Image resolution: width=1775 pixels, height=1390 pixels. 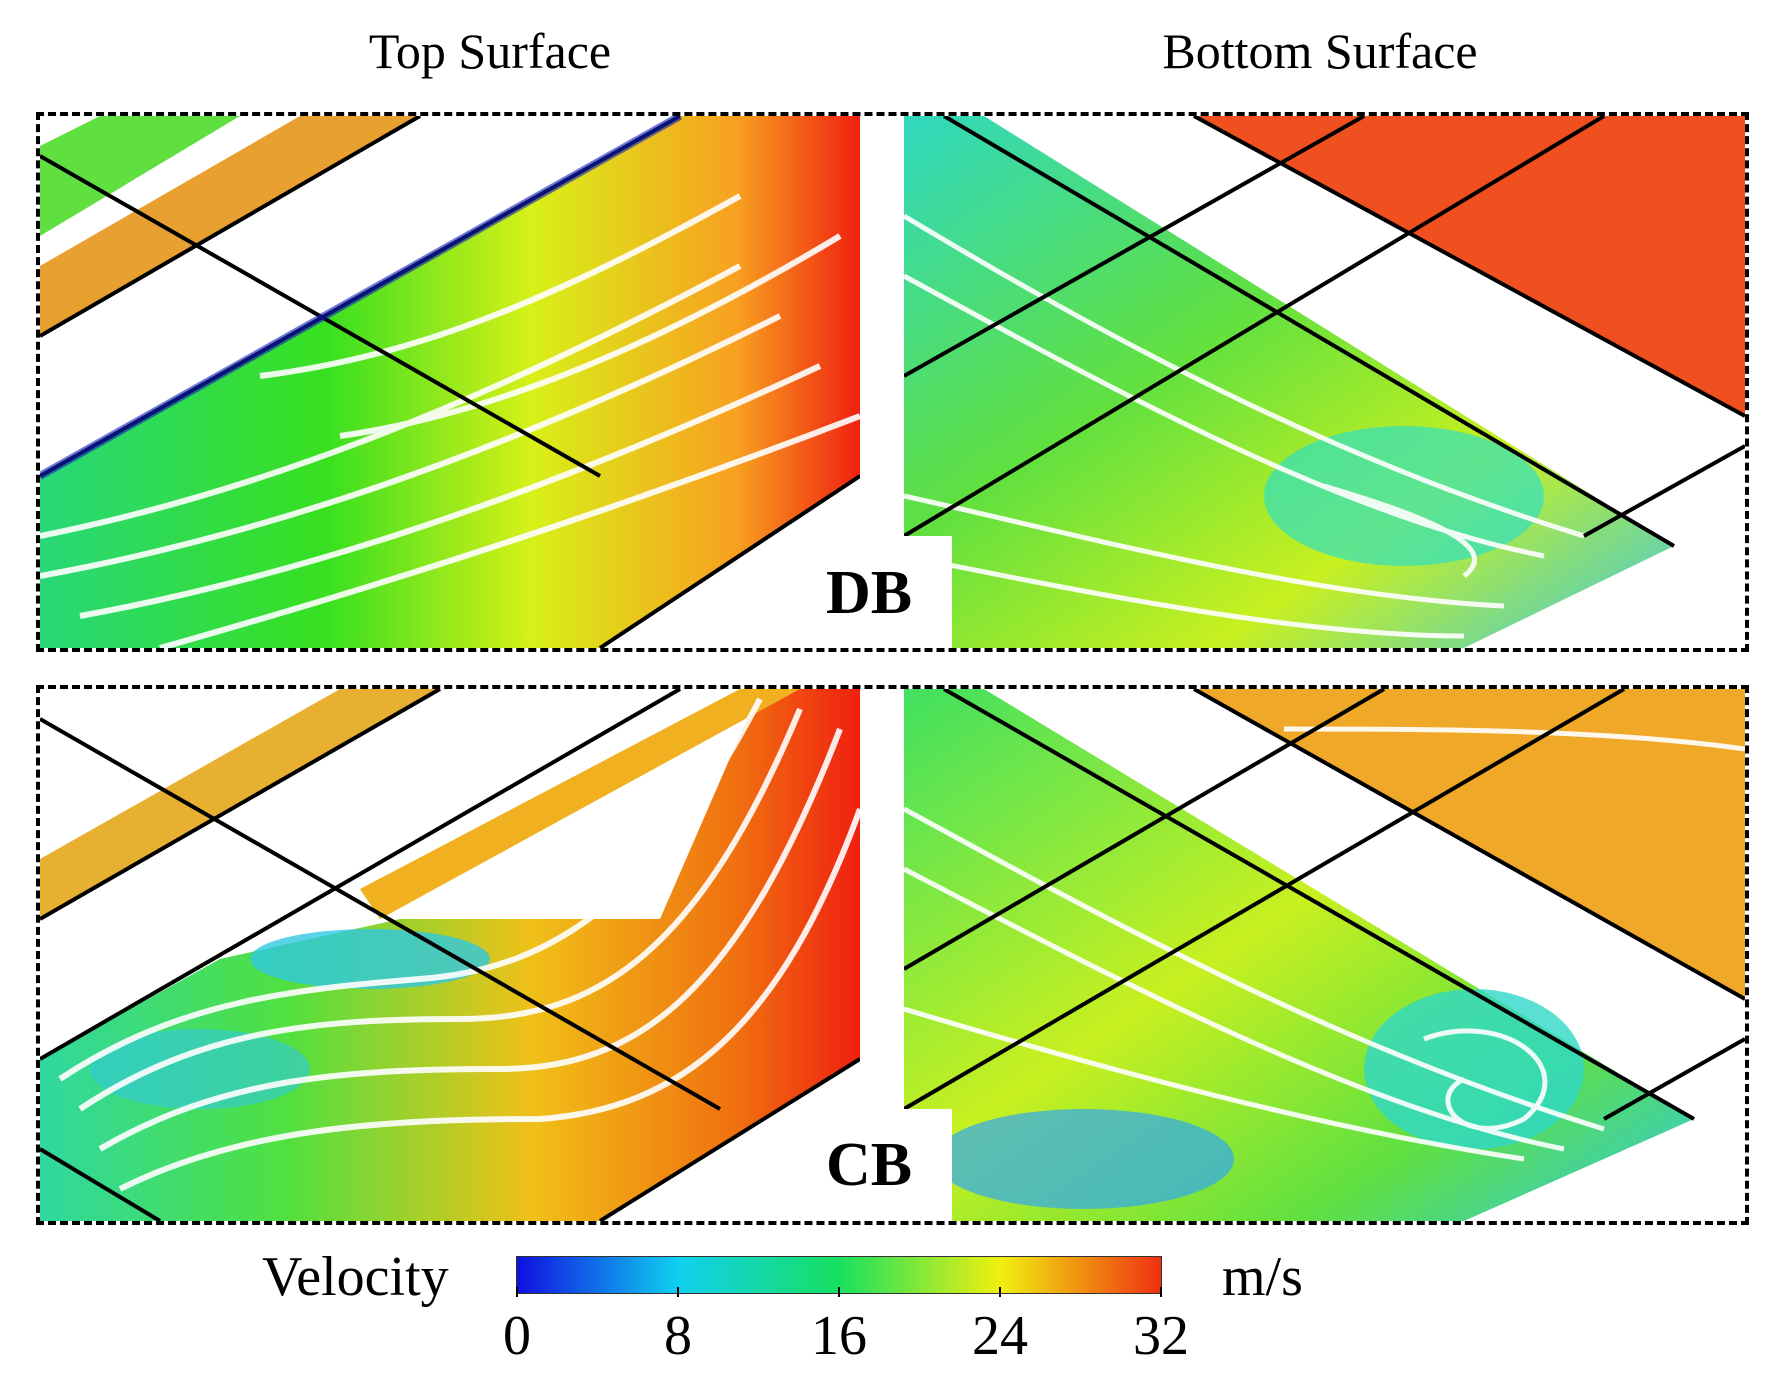 I want to click on column-title-top-surface: Top Surface, so click(x=490, y=51).